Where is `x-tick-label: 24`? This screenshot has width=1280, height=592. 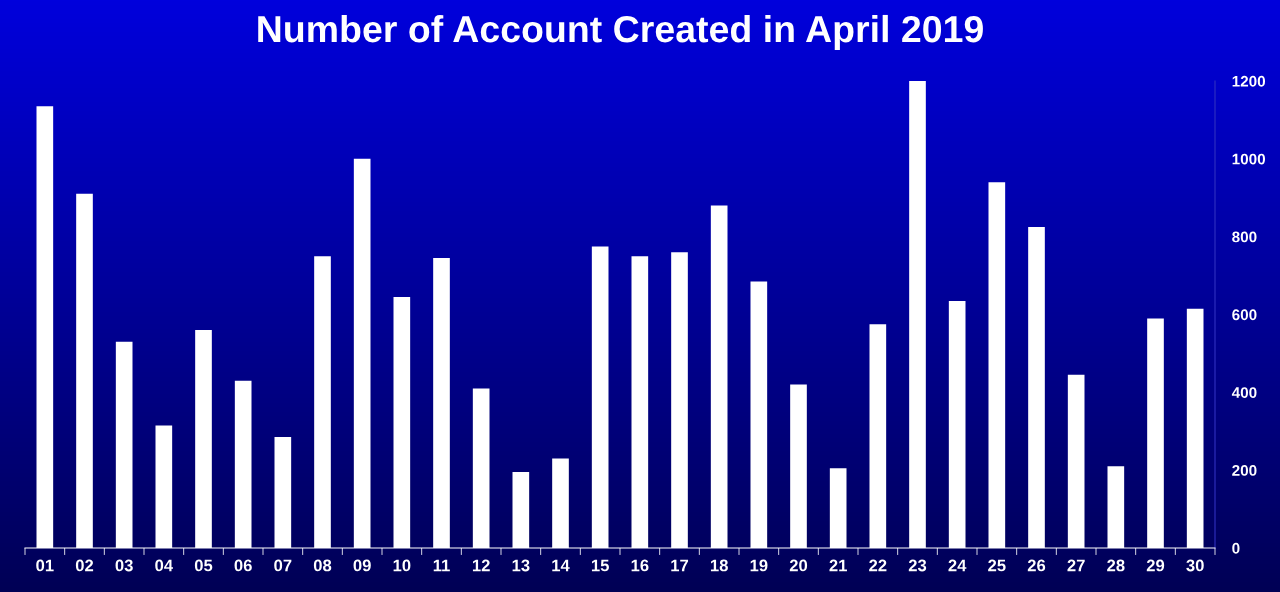
x-tick-label: 24 is located at coordinates (957, 565).